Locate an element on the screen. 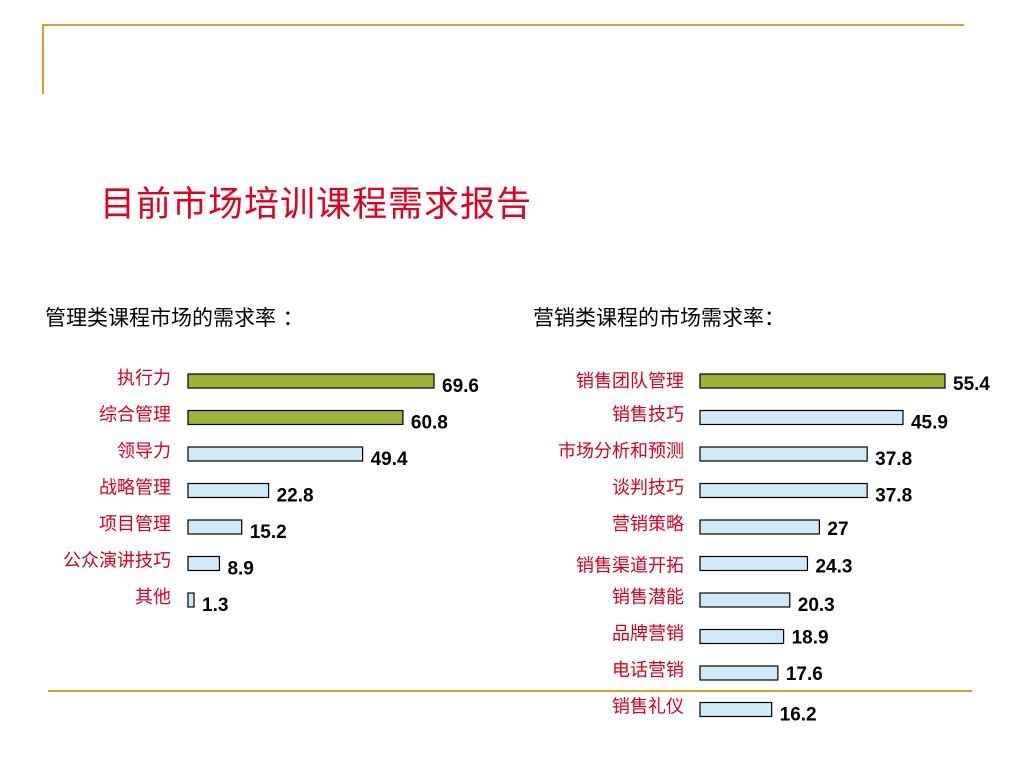 This screenshot has height=768, width=1024. value-label: 16.2 is located at coordinates (798, 715).